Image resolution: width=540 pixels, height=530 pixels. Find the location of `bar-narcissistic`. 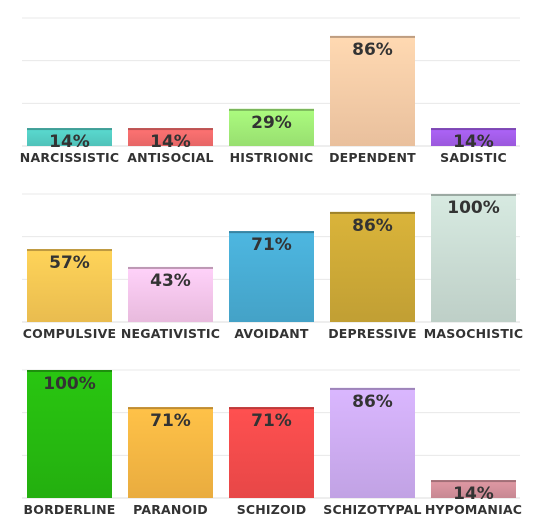

bar-narcissistic is located at coordinates (69, 137).